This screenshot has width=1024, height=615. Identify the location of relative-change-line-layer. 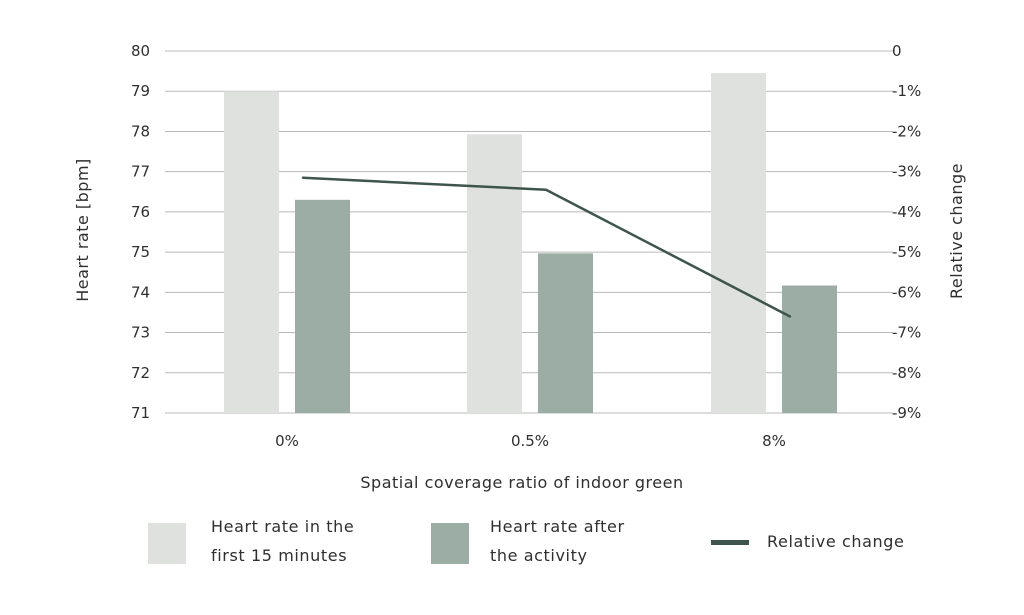
(546, 247).